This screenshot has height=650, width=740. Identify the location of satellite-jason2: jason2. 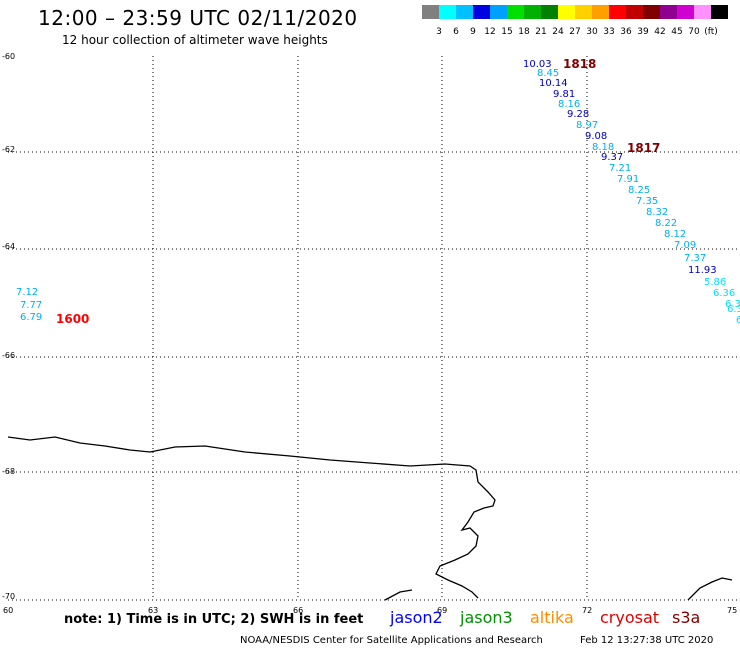
(416, 617).